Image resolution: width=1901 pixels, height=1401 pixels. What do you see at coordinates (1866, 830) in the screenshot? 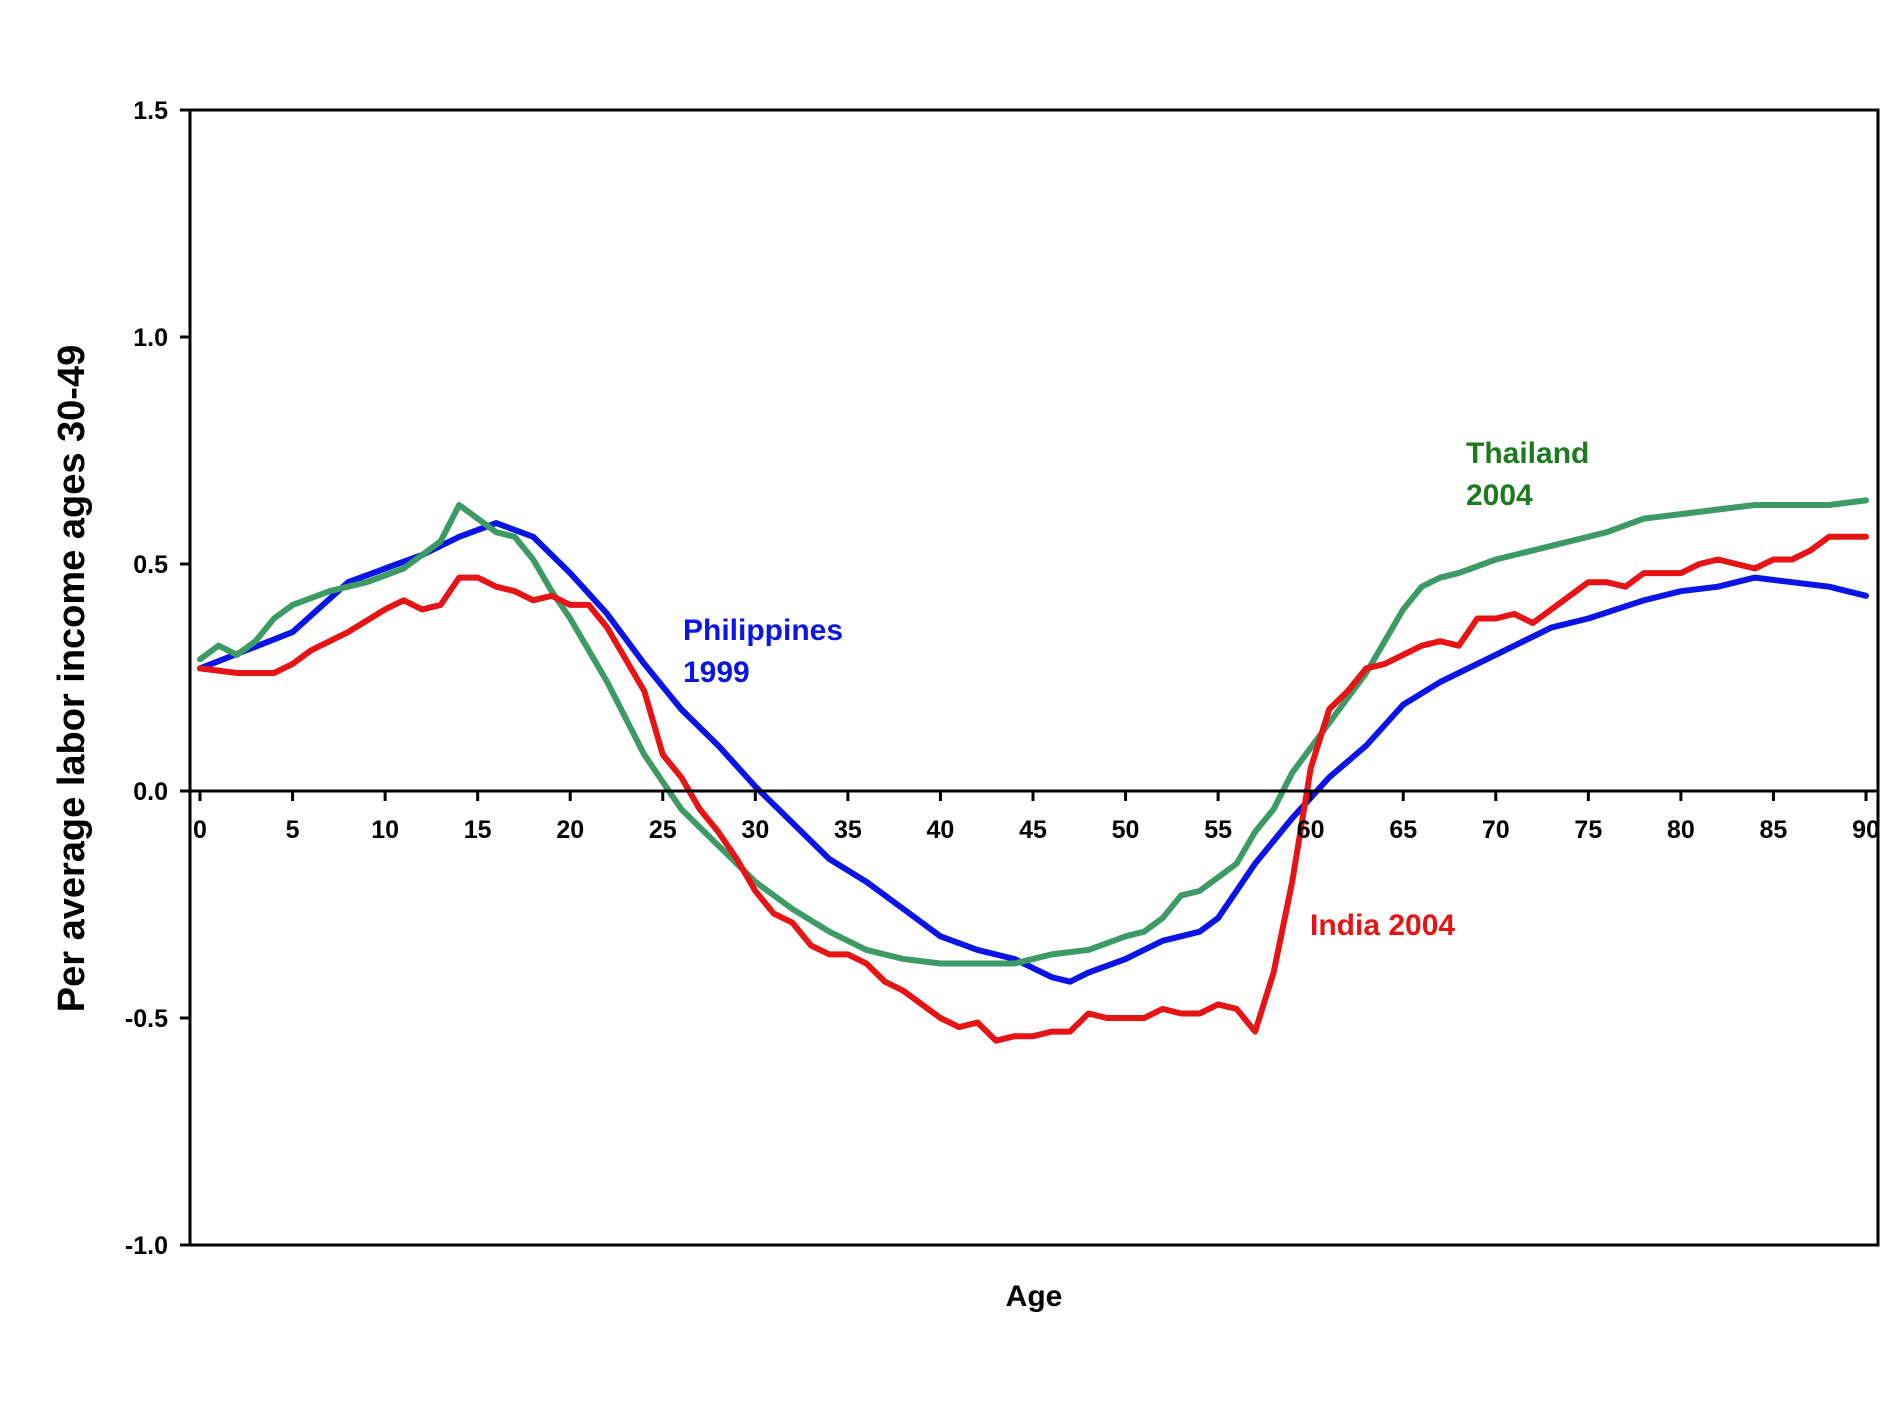
I see `x-tick-label: 90` at bounding box center [1866, 830].